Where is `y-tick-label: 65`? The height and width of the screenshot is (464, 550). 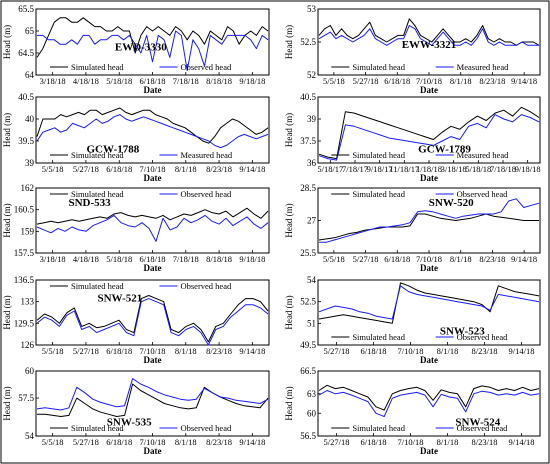
y-tick-label: 65 is located at coordinates (30, 31).